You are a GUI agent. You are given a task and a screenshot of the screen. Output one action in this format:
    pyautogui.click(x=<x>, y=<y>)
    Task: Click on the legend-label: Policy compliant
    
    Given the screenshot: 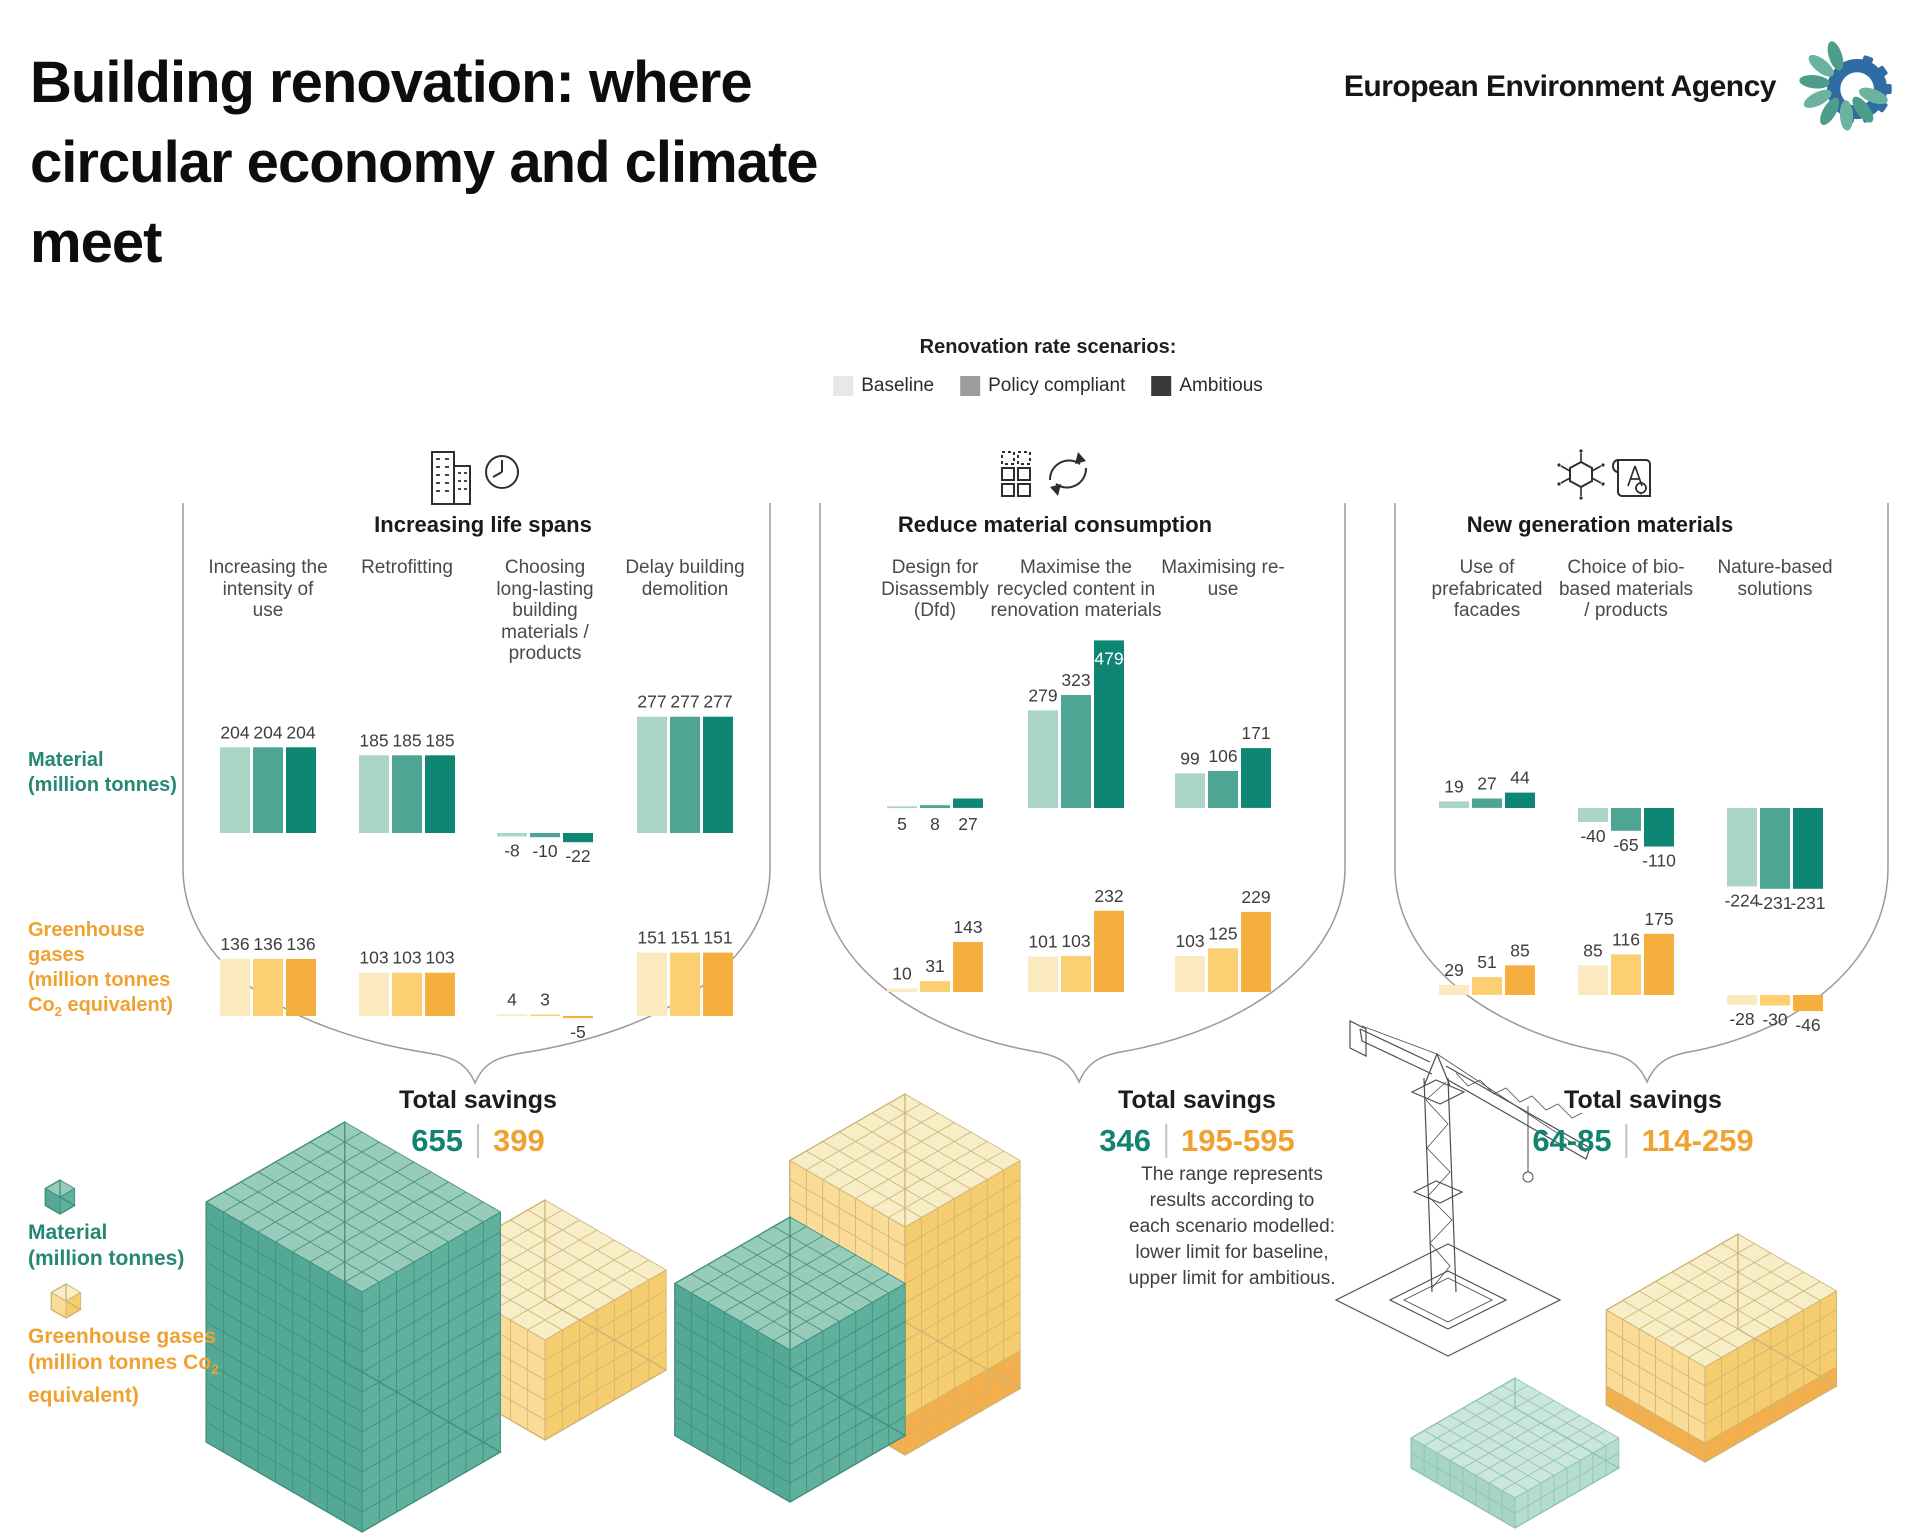 What is the action you would take?
    pyautogui.click(x=1057, y=385)
    